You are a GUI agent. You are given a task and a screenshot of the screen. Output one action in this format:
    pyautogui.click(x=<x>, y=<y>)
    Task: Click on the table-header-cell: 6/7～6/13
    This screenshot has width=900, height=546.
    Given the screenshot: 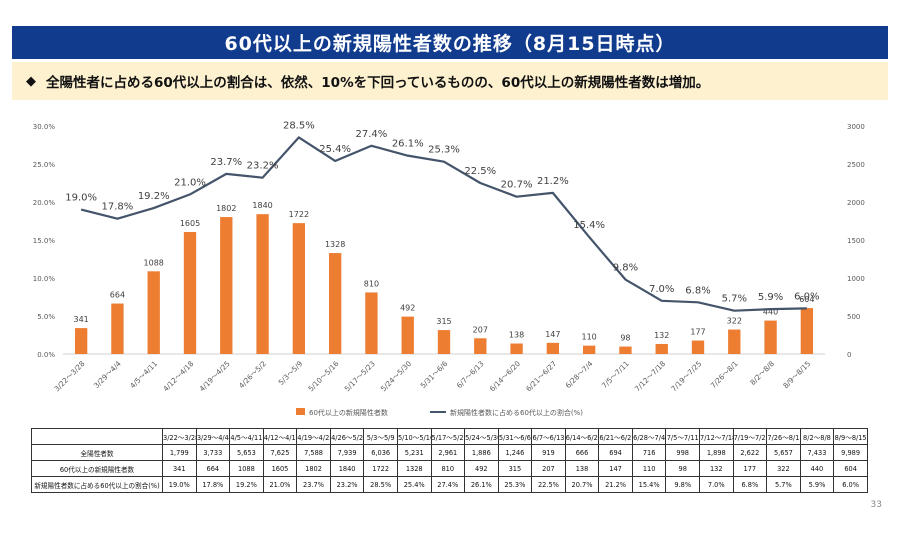 What is the action you would take?
    pyautogui.click(x=548, y=436)
    